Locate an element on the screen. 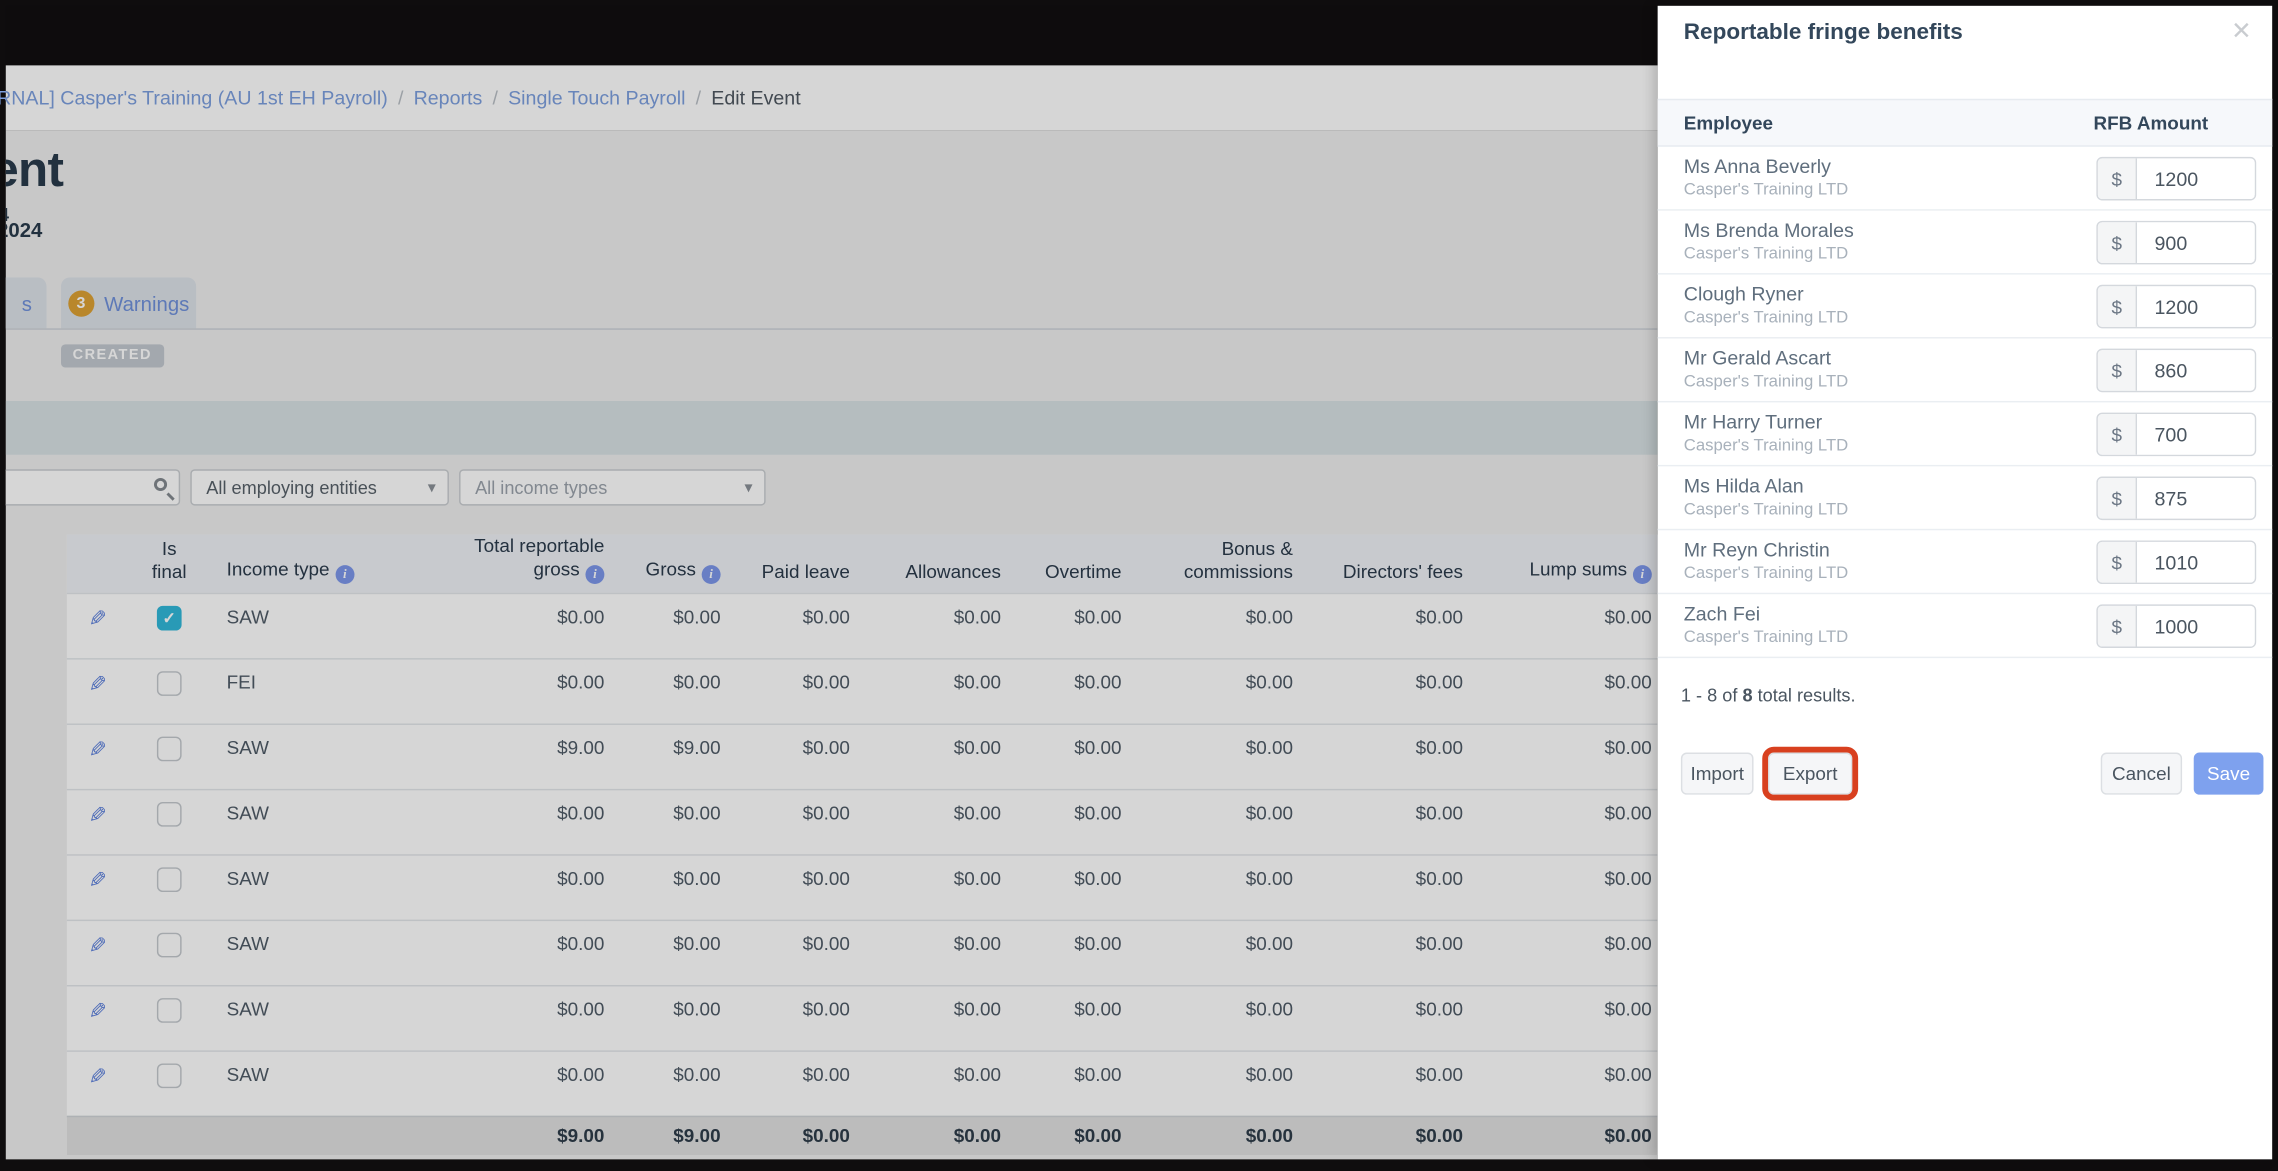 This screenshot has width=2278, height=1171. income-types-select: All income types ▾ is located at coordinates (612, 487).